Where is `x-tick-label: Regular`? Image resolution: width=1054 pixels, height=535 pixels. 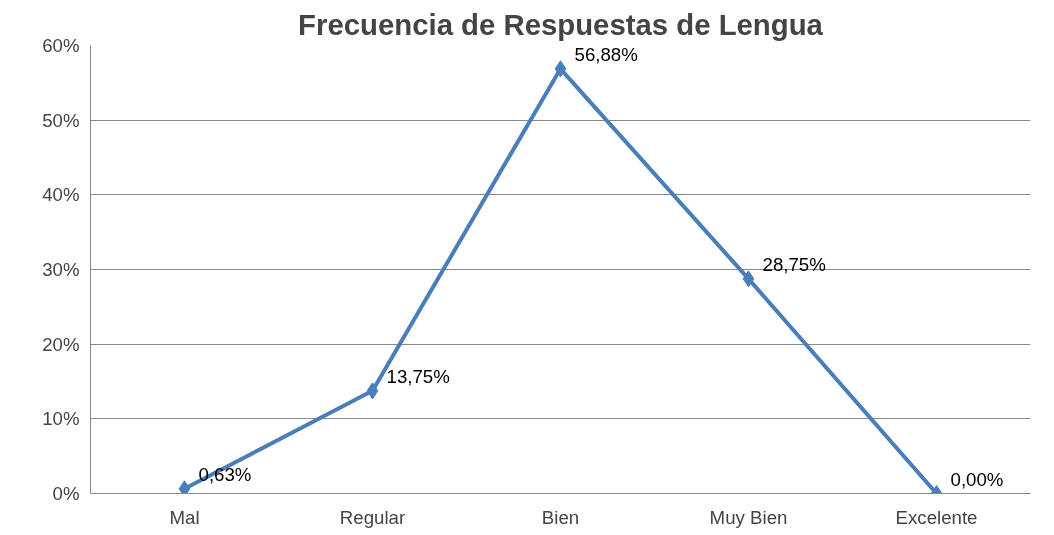 x-tick-label: Regular is located at coordinates (372, 517).